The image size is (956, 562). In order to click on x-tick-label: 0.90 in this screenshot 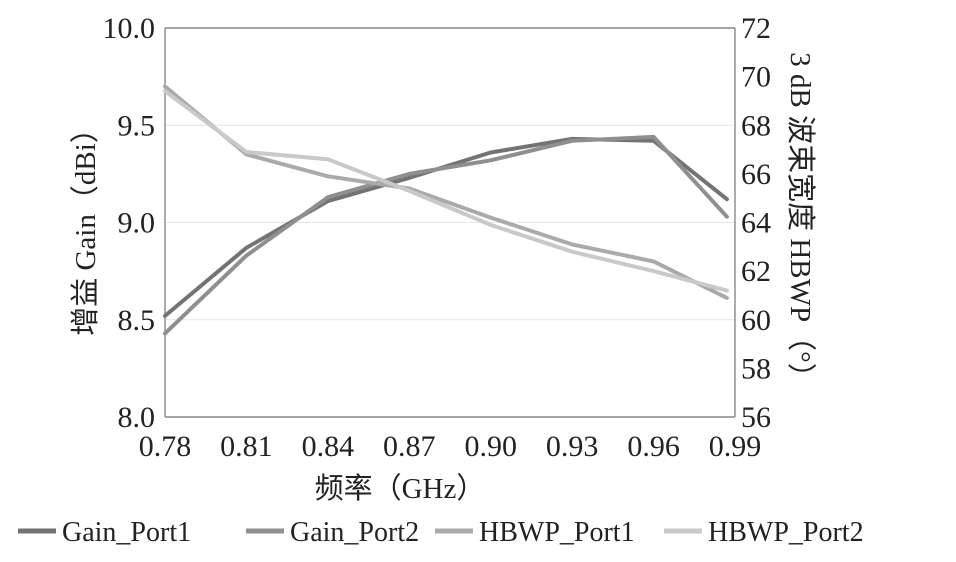, I will do `click(490, 446)`.